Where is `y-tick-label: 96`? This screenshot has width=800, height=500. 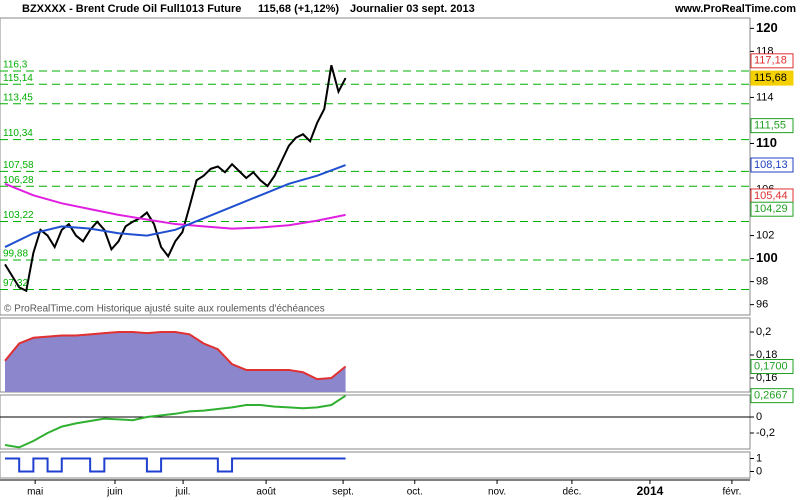
y-tick-label: 96 is located at coordinates (762, 305).